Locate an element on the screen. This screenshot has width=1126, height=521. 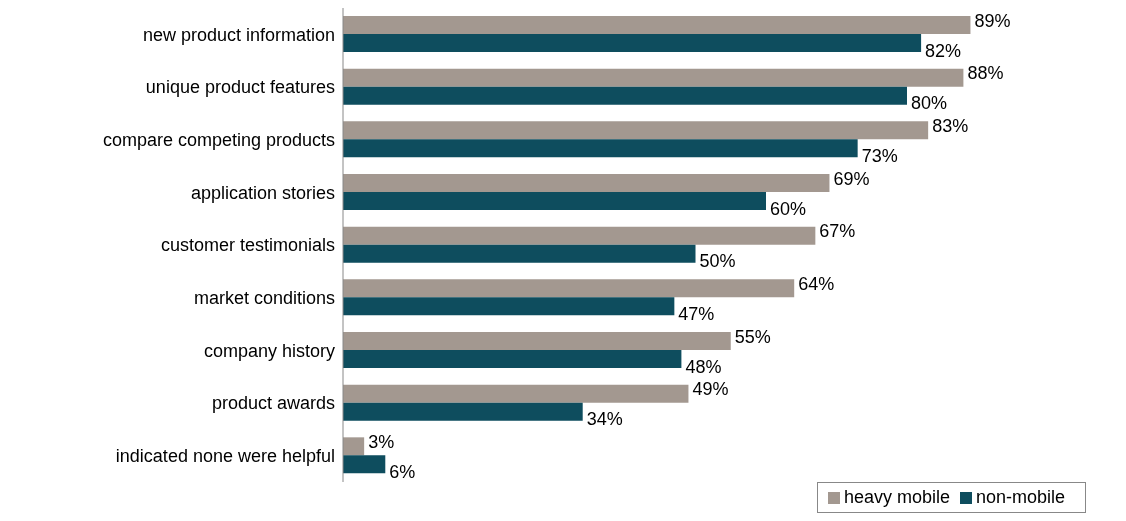
legend-label: non-mobile is located at coordinates (1020, 497).